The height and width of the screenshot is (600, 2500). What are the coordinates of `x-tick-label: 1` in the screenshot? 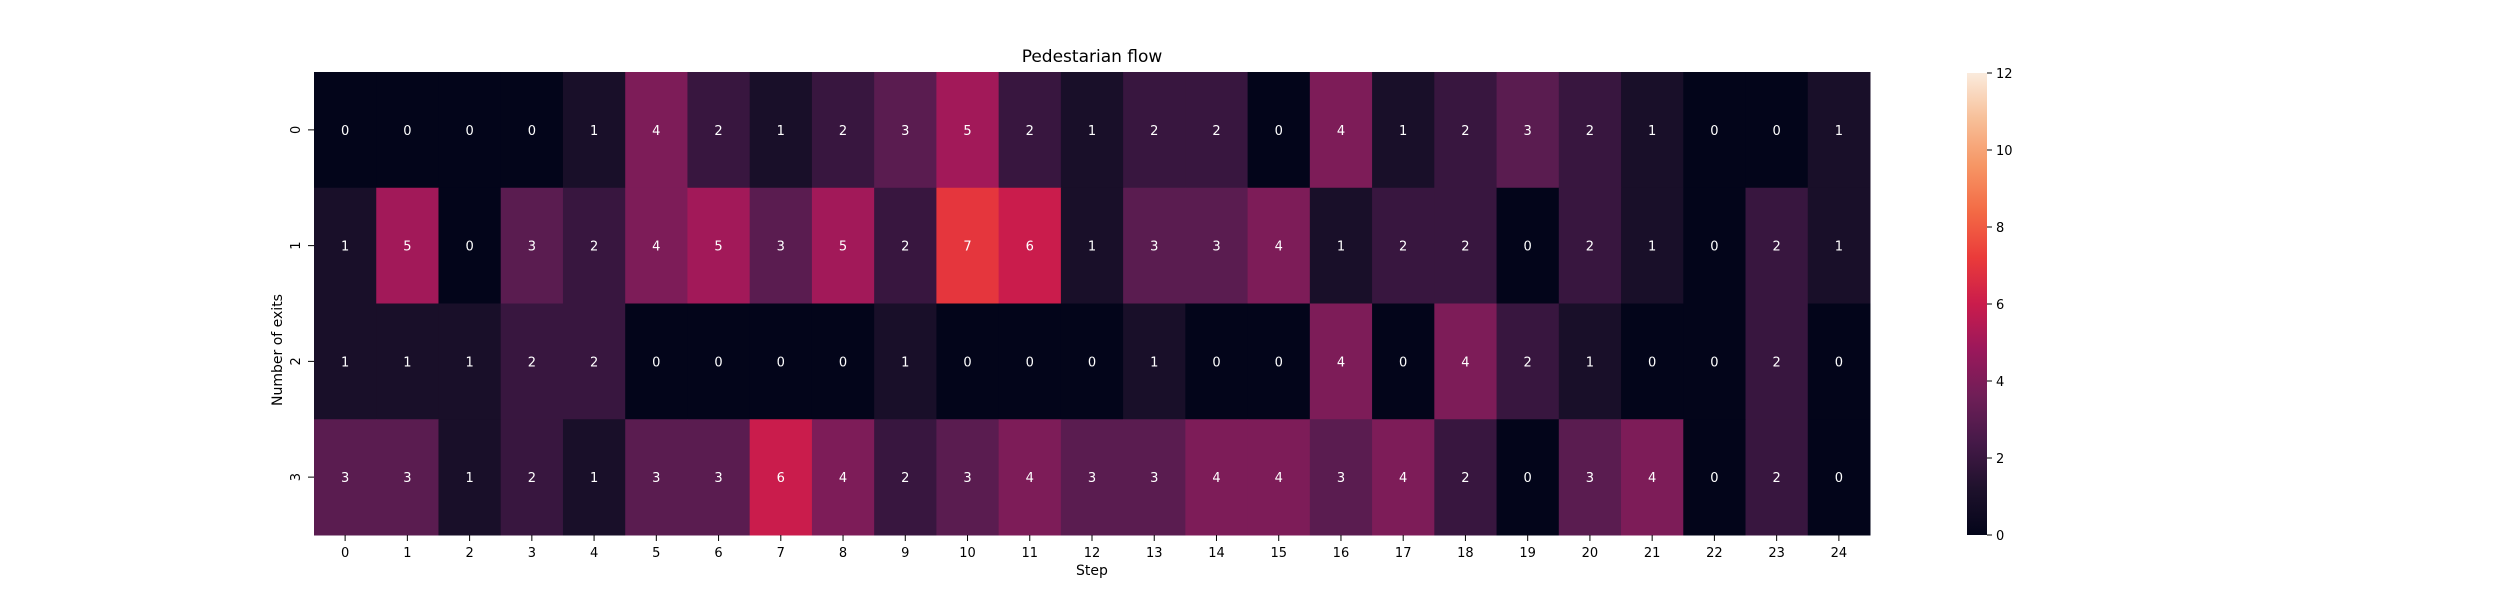 It's located at (407, 553).